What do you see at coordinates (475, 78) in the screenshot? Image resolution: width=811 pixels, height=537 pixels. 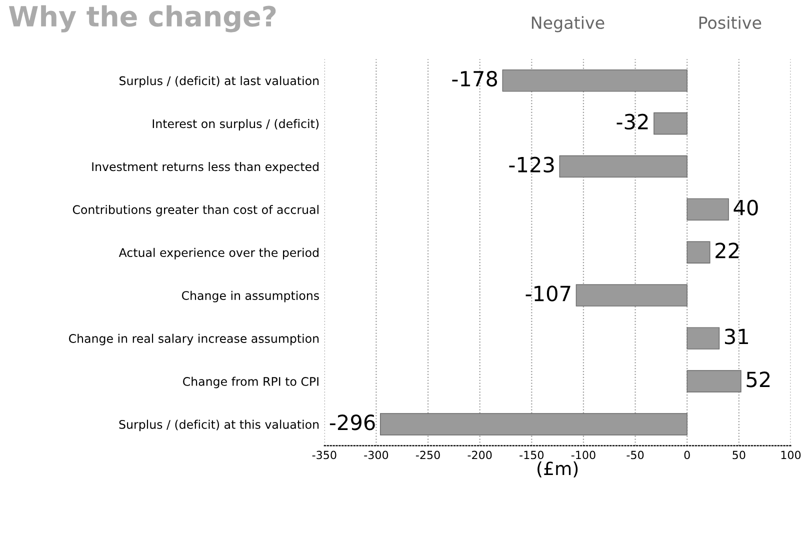 I see `data-label: -178` at bounding box center [475, 78].